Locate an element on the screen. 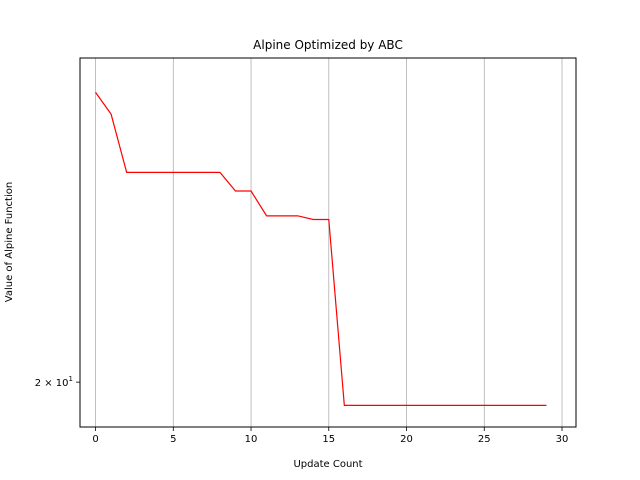  chart-title: Alpine Optimized by ABC is located at coordinates (328, 45).